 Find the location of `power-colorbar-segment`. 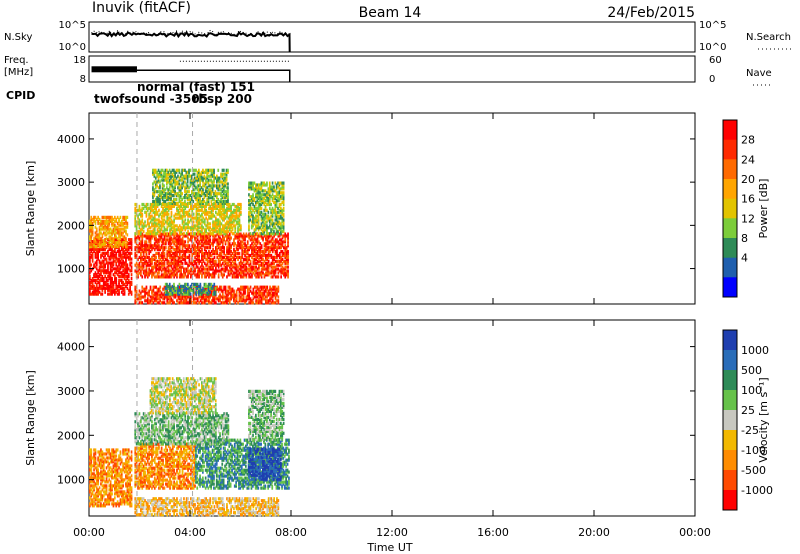

power-colorbar-segment is located at coordinates (730, 208).